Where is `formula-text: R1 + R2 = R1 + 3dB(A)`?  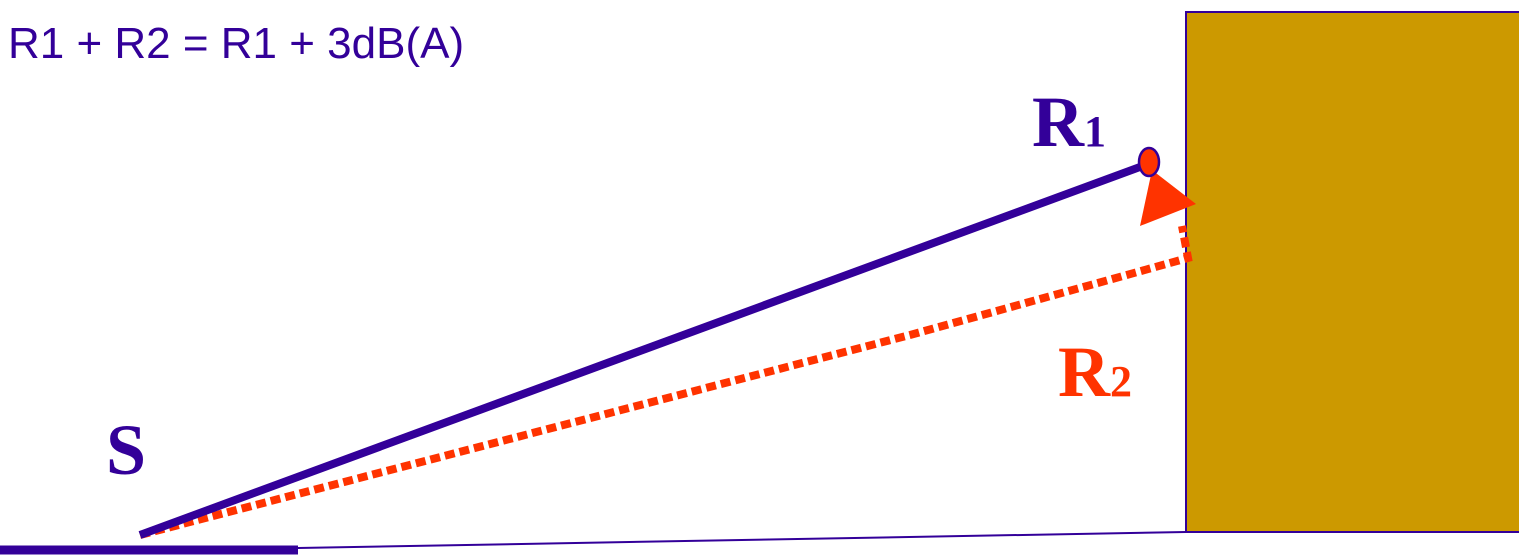 formula-text: R1 + R2 = R1 + 3dB(A) is located at coordinates (236, 43).